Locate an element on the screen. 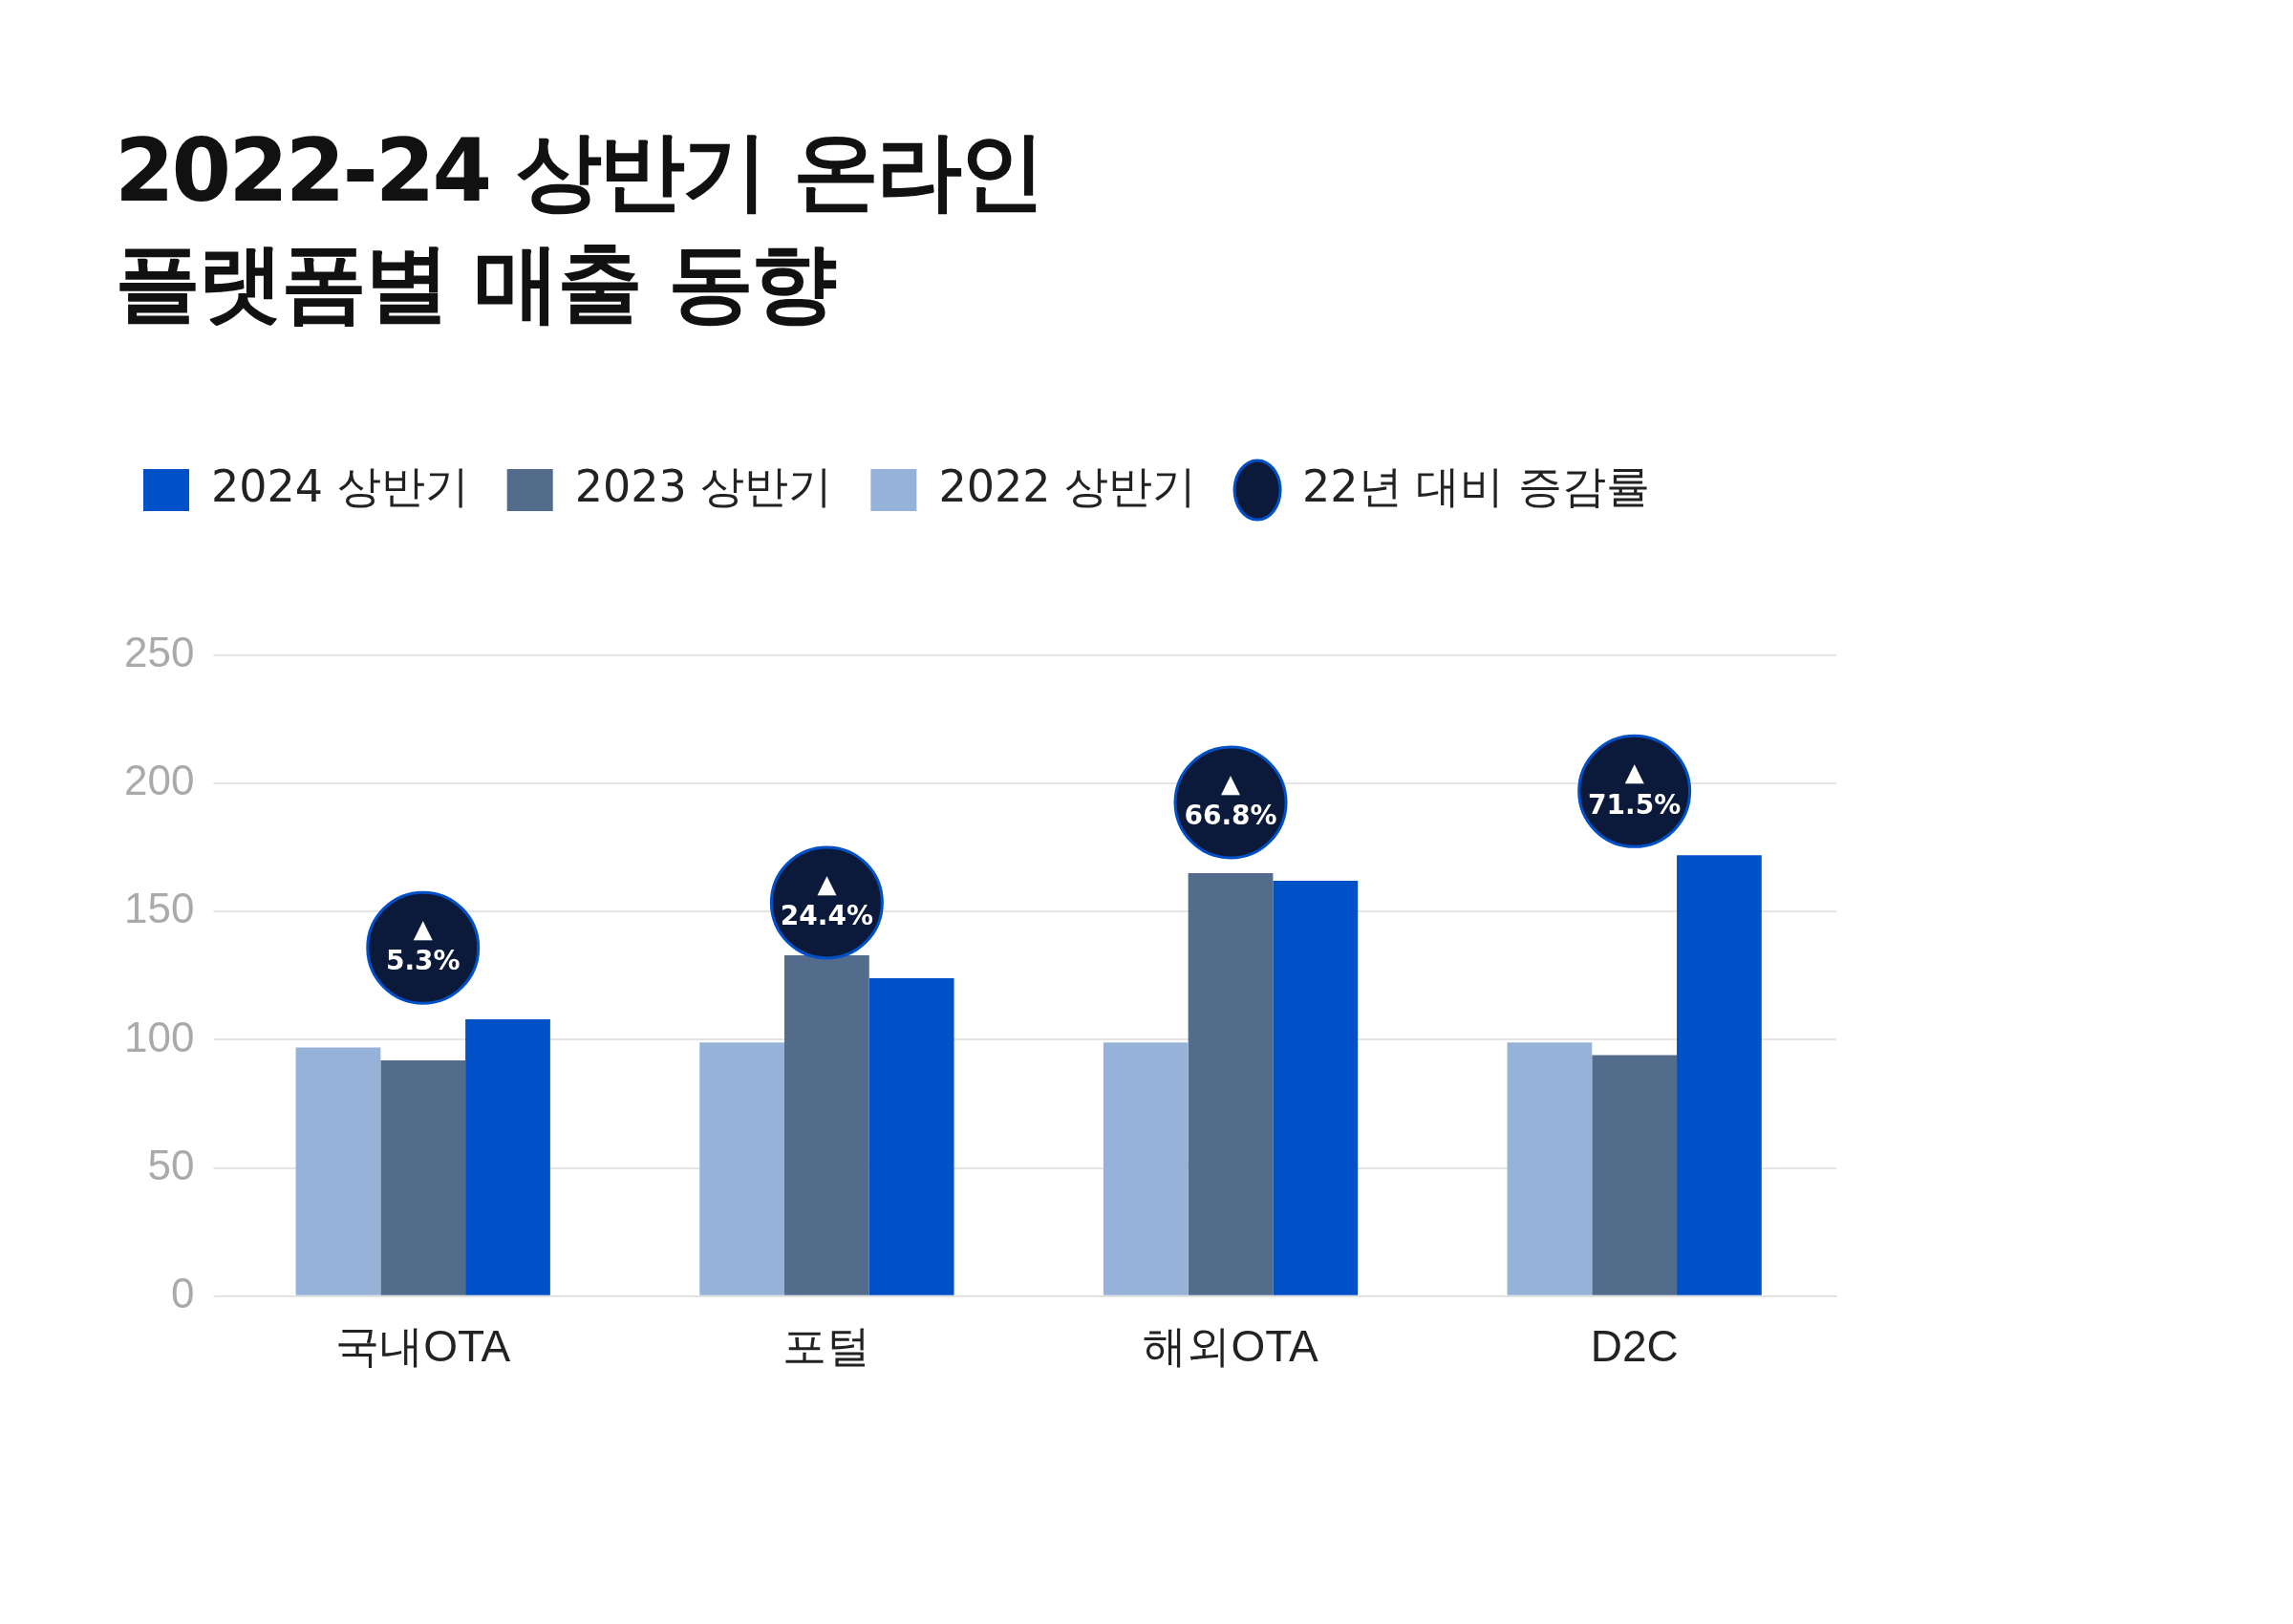 This screenshot has width=2293, height=1624. legend-label: 22년 대비 증감률 is located at coordinates (1476, 486).